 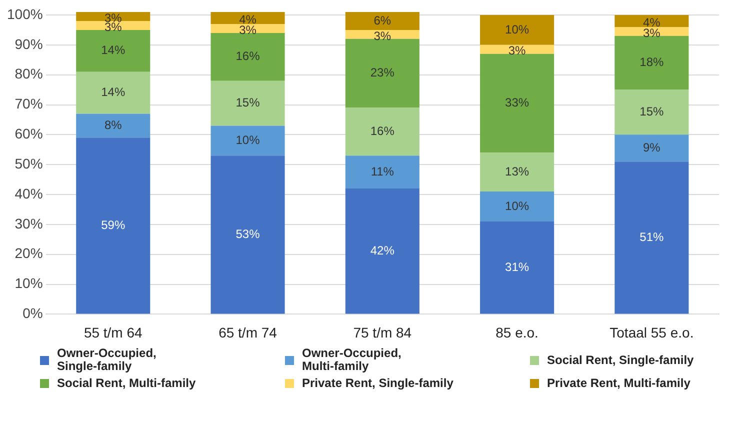 What do you see at coordinates (28, 74) in the screenshot?
I see `y-tick-label: 80%` at bounding box center [28, 74].